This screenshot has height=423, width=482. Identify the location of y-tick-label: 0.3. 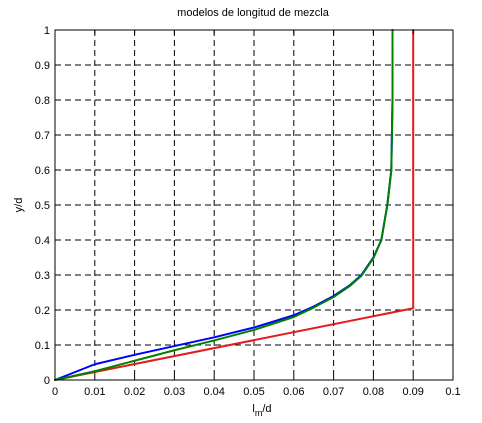
(42, 276).